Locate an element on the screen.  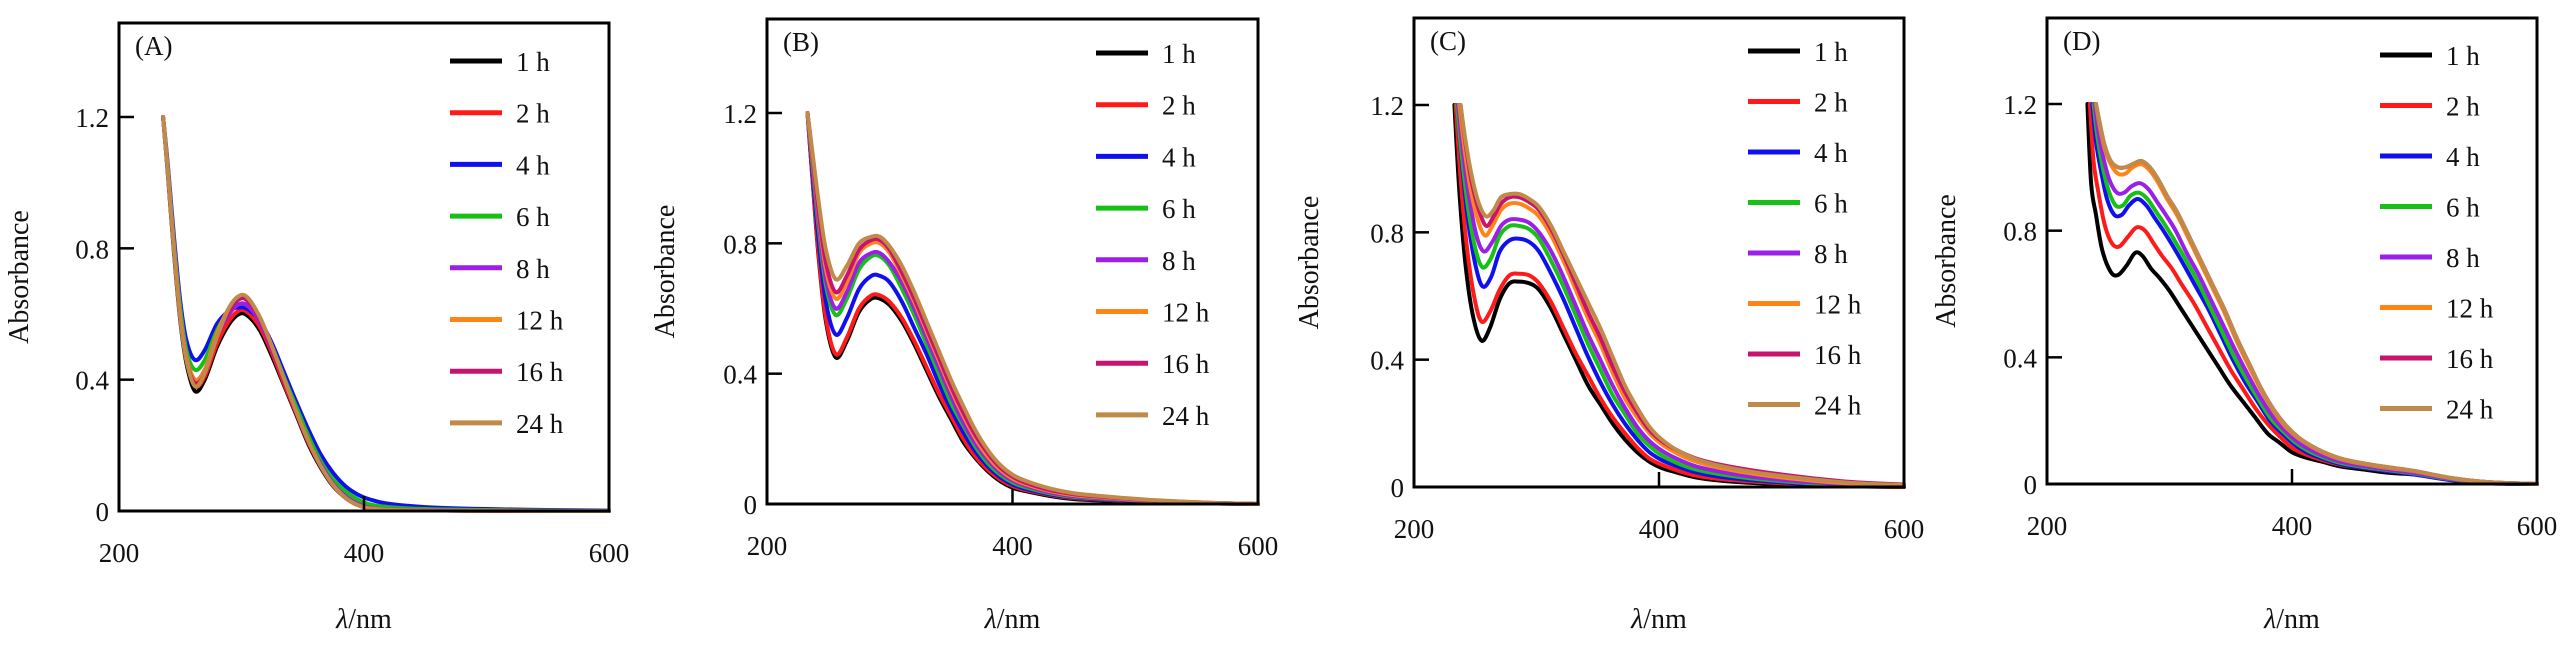
series-line-4h is located at coordinates (1680, 296).